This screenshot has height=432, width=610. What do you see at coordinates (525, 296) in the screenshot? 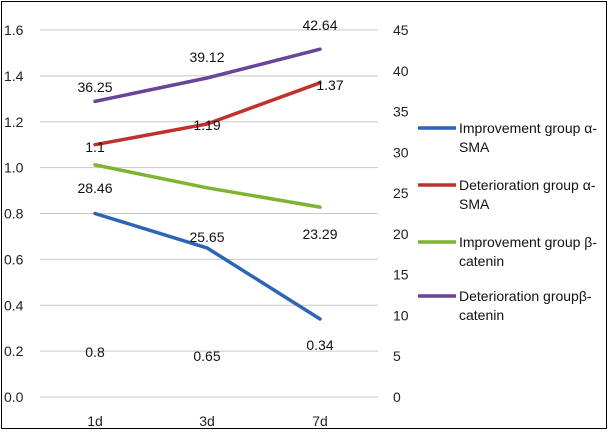
I see `legend-label: Deterioration groupβ-` at bounding box center [525, 296].